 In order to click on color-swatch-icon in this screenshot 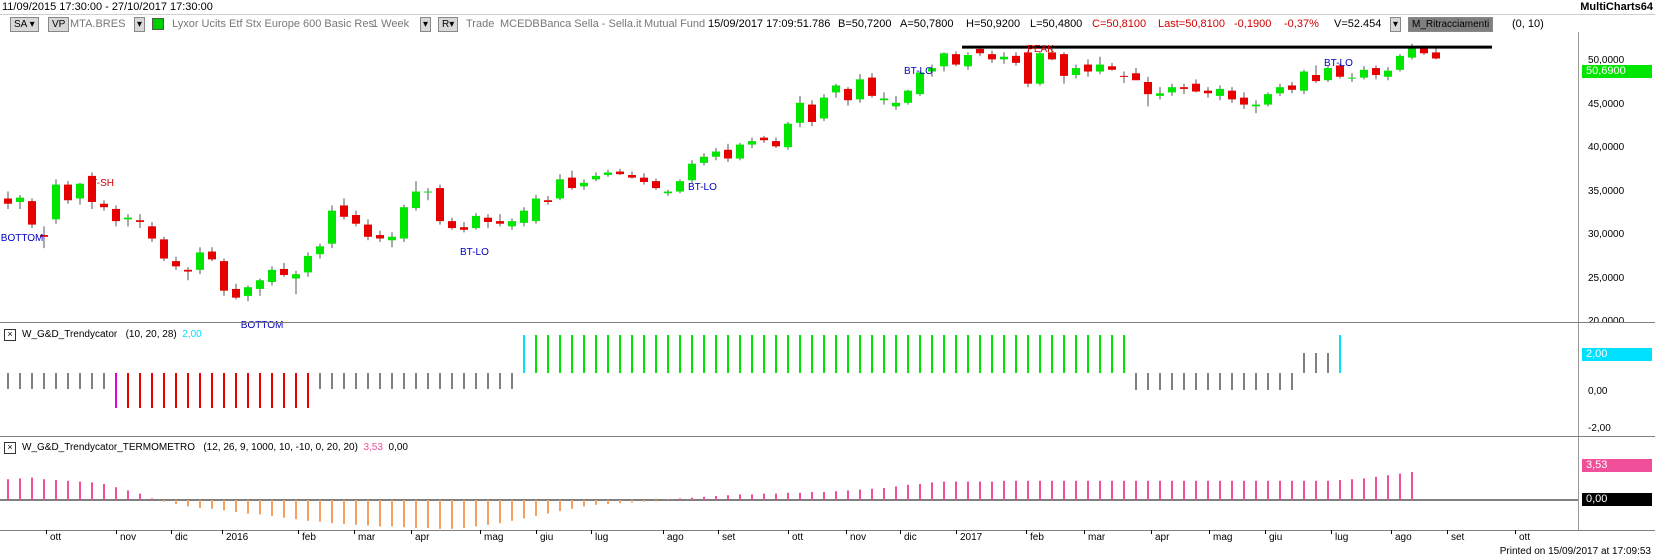, I will do `click(158, 24)`.